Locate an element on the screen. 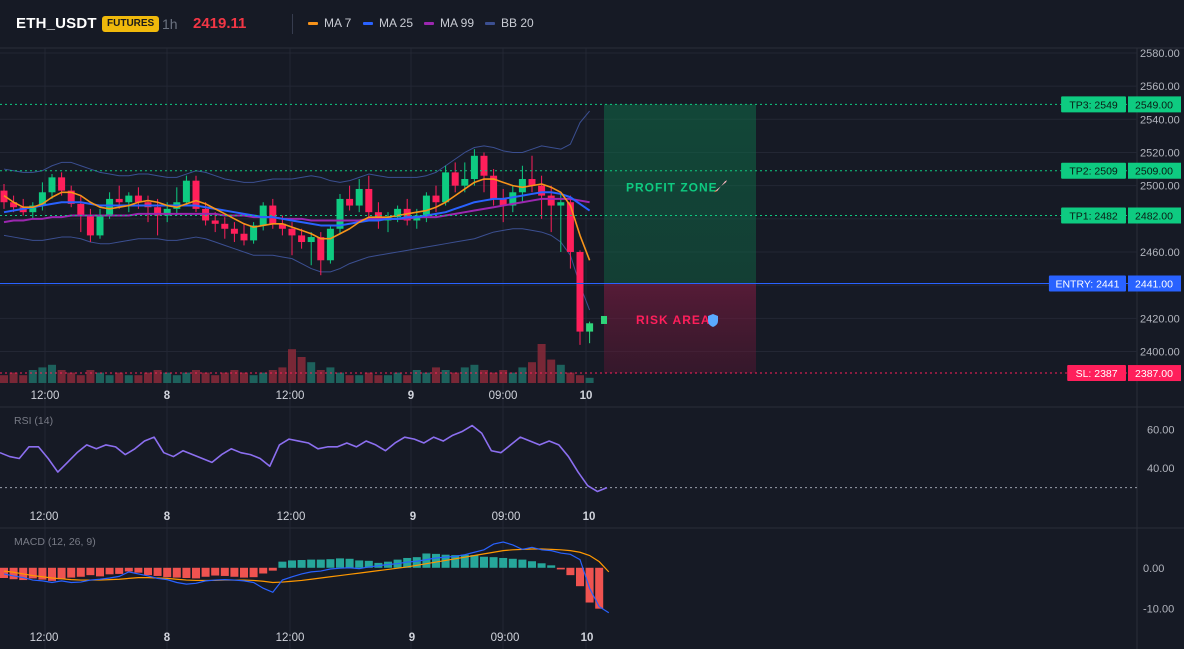 Image resolution: width=1184 pixels, height=649 pixels. legend-ma7-label: MA 7 is located at coordinates (338, 23).